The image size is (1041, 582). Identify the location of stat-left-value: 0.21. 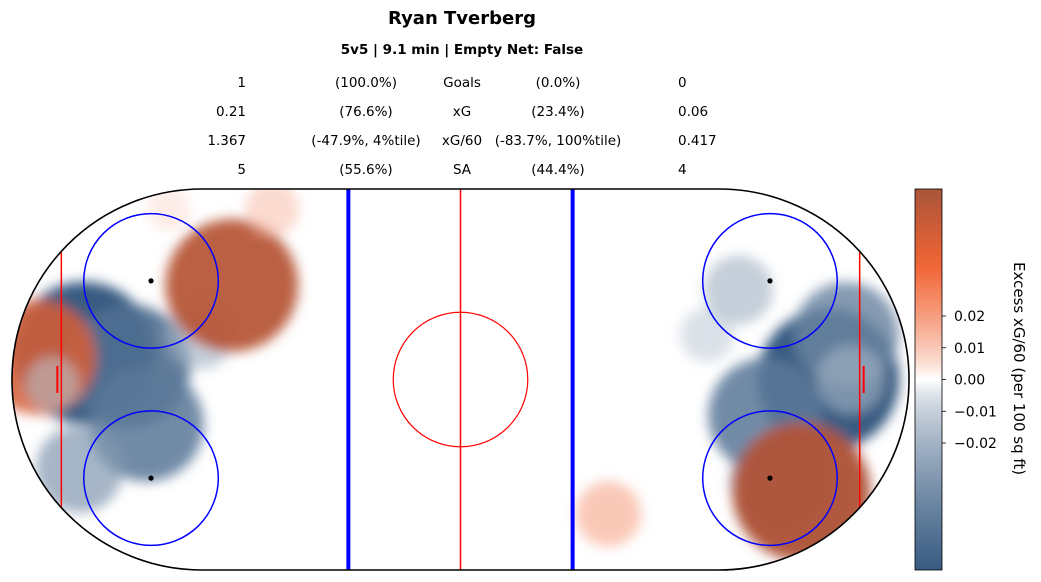
(230, 112).